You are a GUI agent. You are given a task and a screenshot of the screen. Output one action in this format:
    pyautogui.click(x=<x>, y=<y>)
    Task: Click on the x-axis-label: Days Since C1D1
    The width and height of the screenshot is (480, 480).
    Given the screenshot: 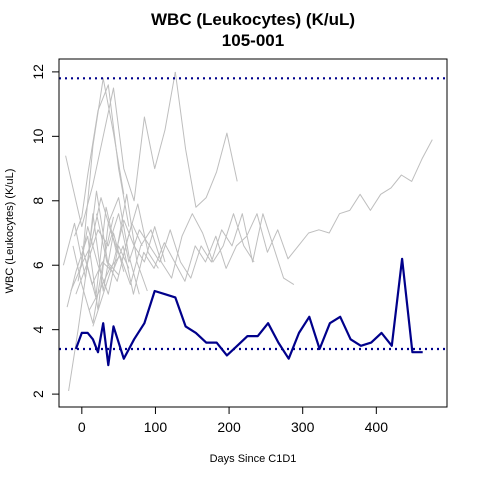 What is the action you would take?
    pyautogui.click(x=253, y=459)
    